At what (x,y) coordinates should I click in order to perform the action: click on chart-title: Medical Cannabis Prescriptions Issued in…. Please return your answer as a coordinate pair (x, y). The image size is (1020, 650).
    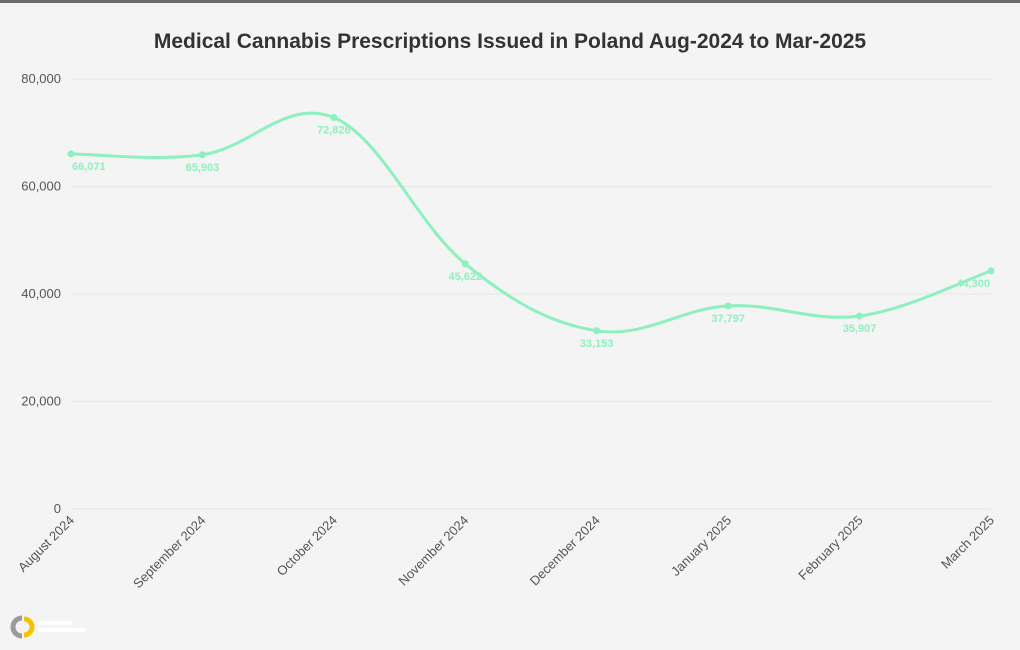
    Looking at the image, I should click on (510, 41).